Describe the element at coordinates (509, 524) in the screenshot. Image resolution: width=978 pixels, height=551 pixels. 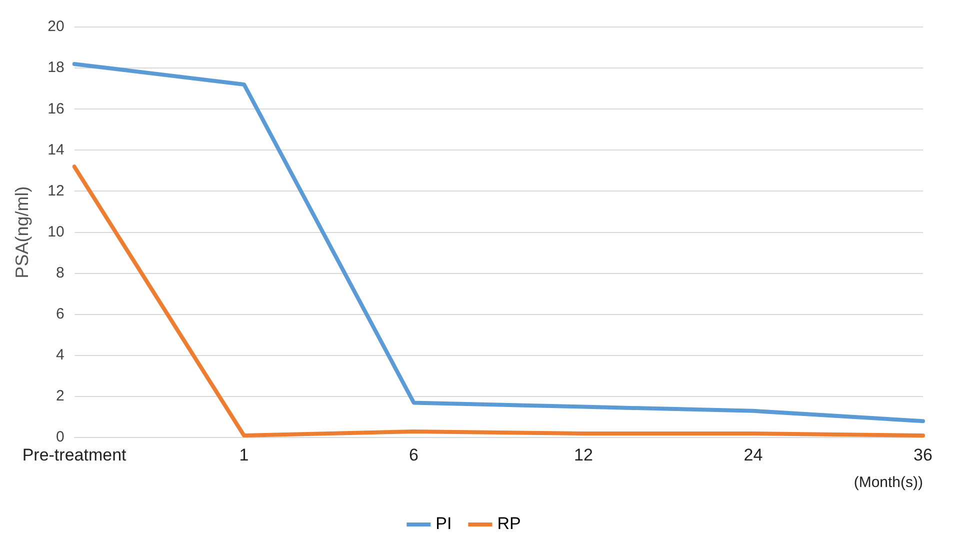
I see `legend-label: RP` at that location.